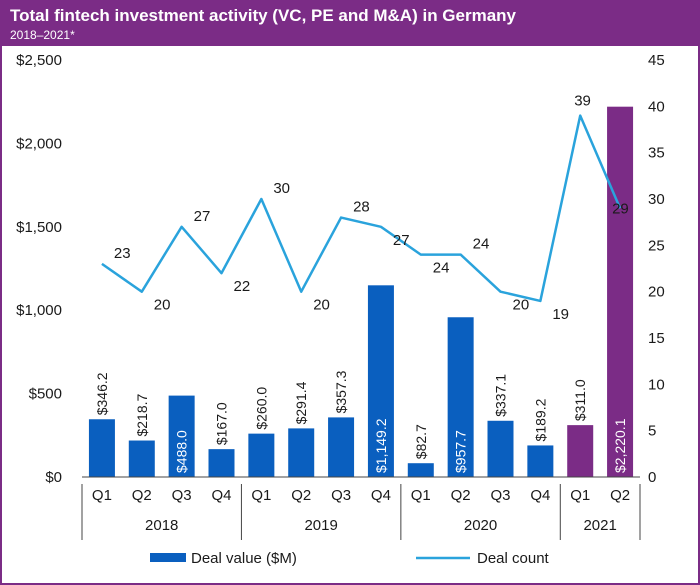 This screenshot has height=585, width=700. What do you see at coordinates (39, 310) in the screenshot?
I see `y-left-tick-label: $1,000` at bounding box center [39, 310].